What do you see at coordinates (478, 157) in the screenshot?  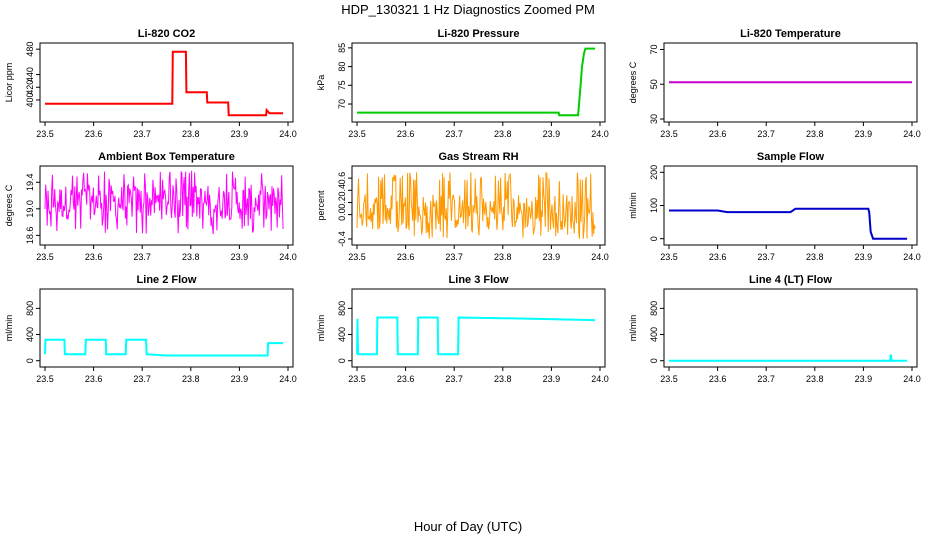 I see `panel-title: Gas Stream RH` at bounding box center [478, 157].